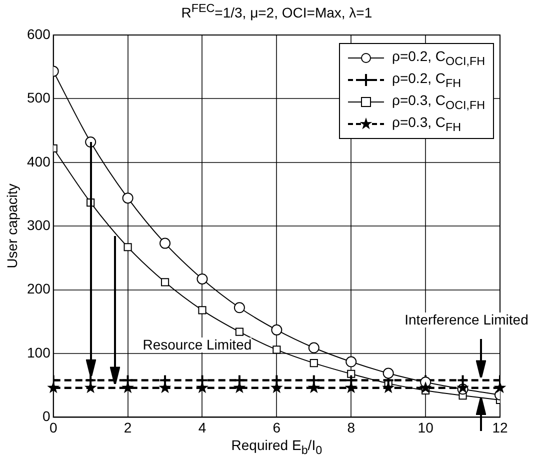  Describe the element at coordinates (128, 427) in the screenshot. I see `x-tick-label: 2` at that location.